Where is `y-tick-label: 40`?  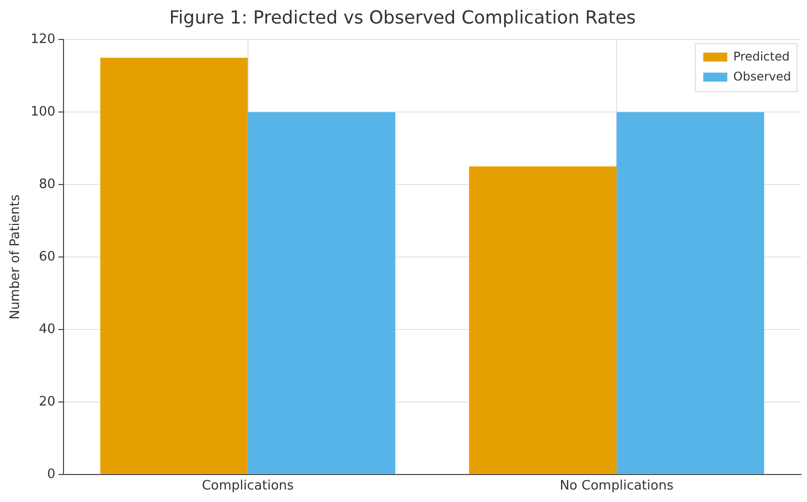 y-tick-label: 40 is located at coordinates (47, 329).